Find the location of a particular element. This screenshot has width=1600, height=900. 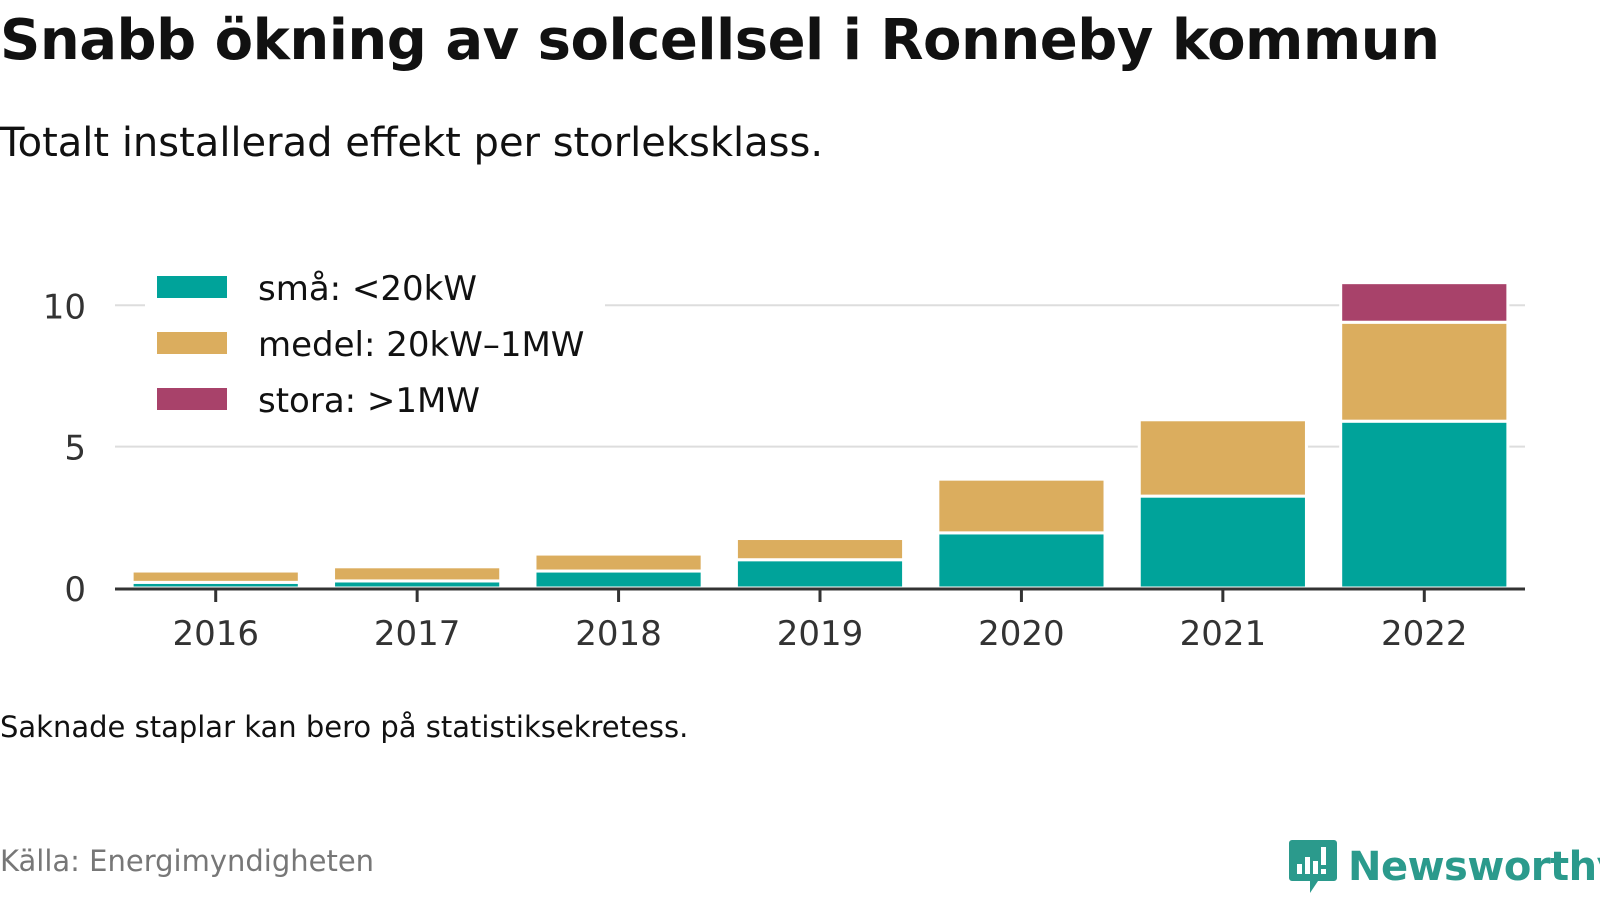

brand-name: Newsworthy is located at coordinates (1474, 867).